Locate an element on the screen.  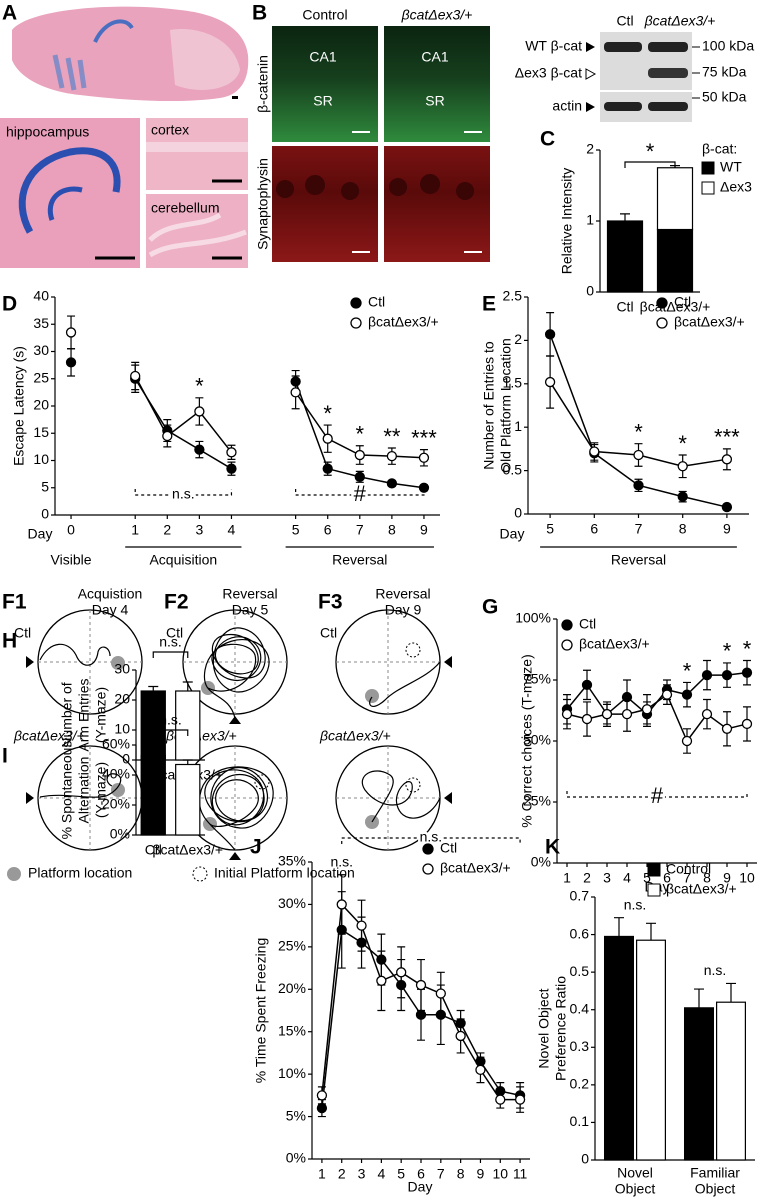
y-axis-label: Escape Latency (s) is located at coordinates (19, 406).